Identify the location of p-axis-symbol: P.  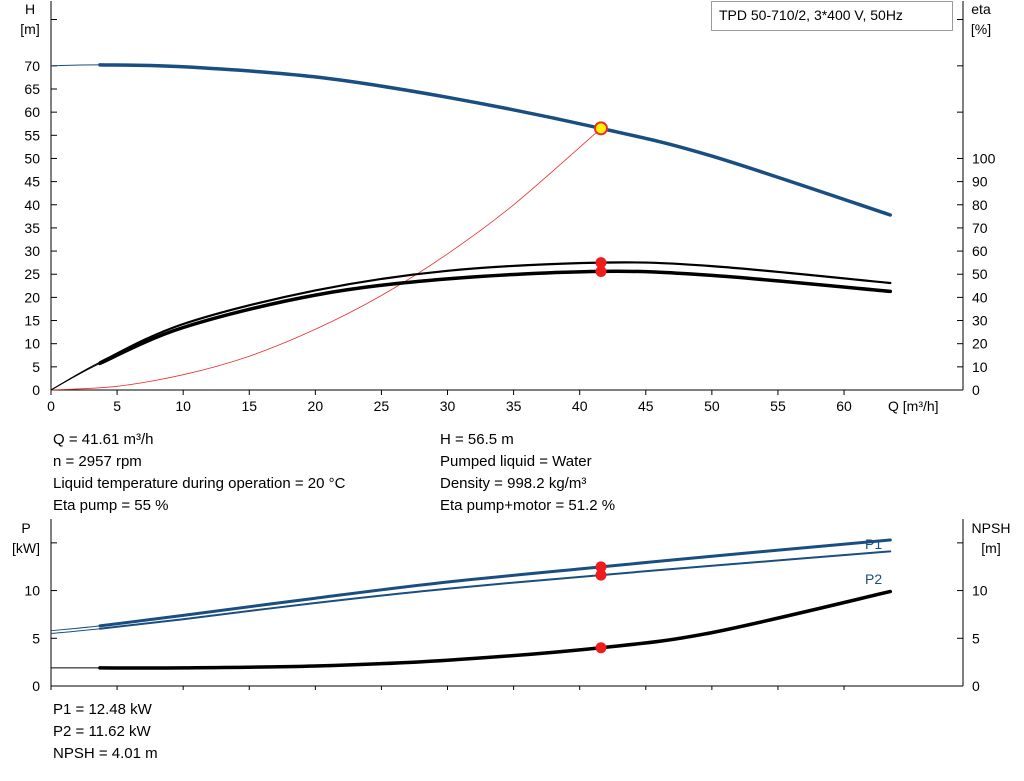
(25, 528).